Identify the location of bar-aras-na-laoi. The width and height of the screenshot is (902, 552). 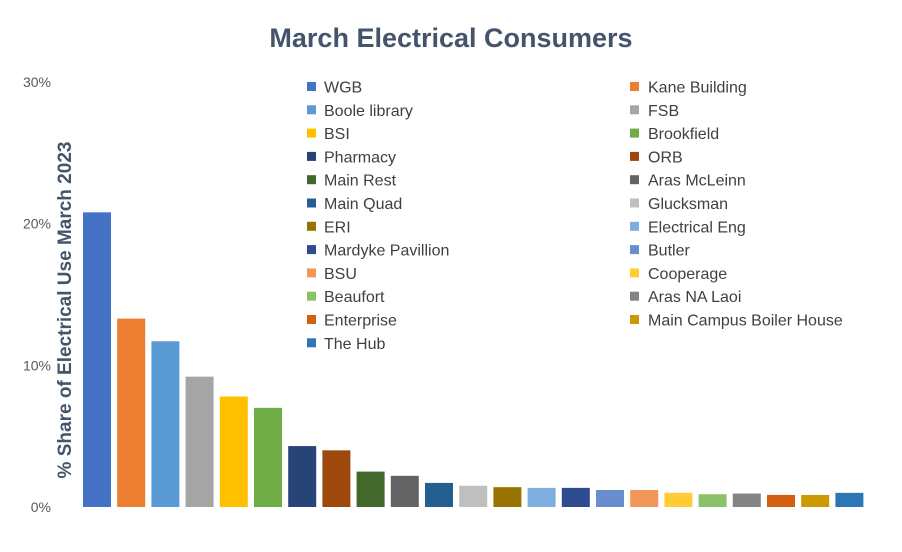
(746, 500).